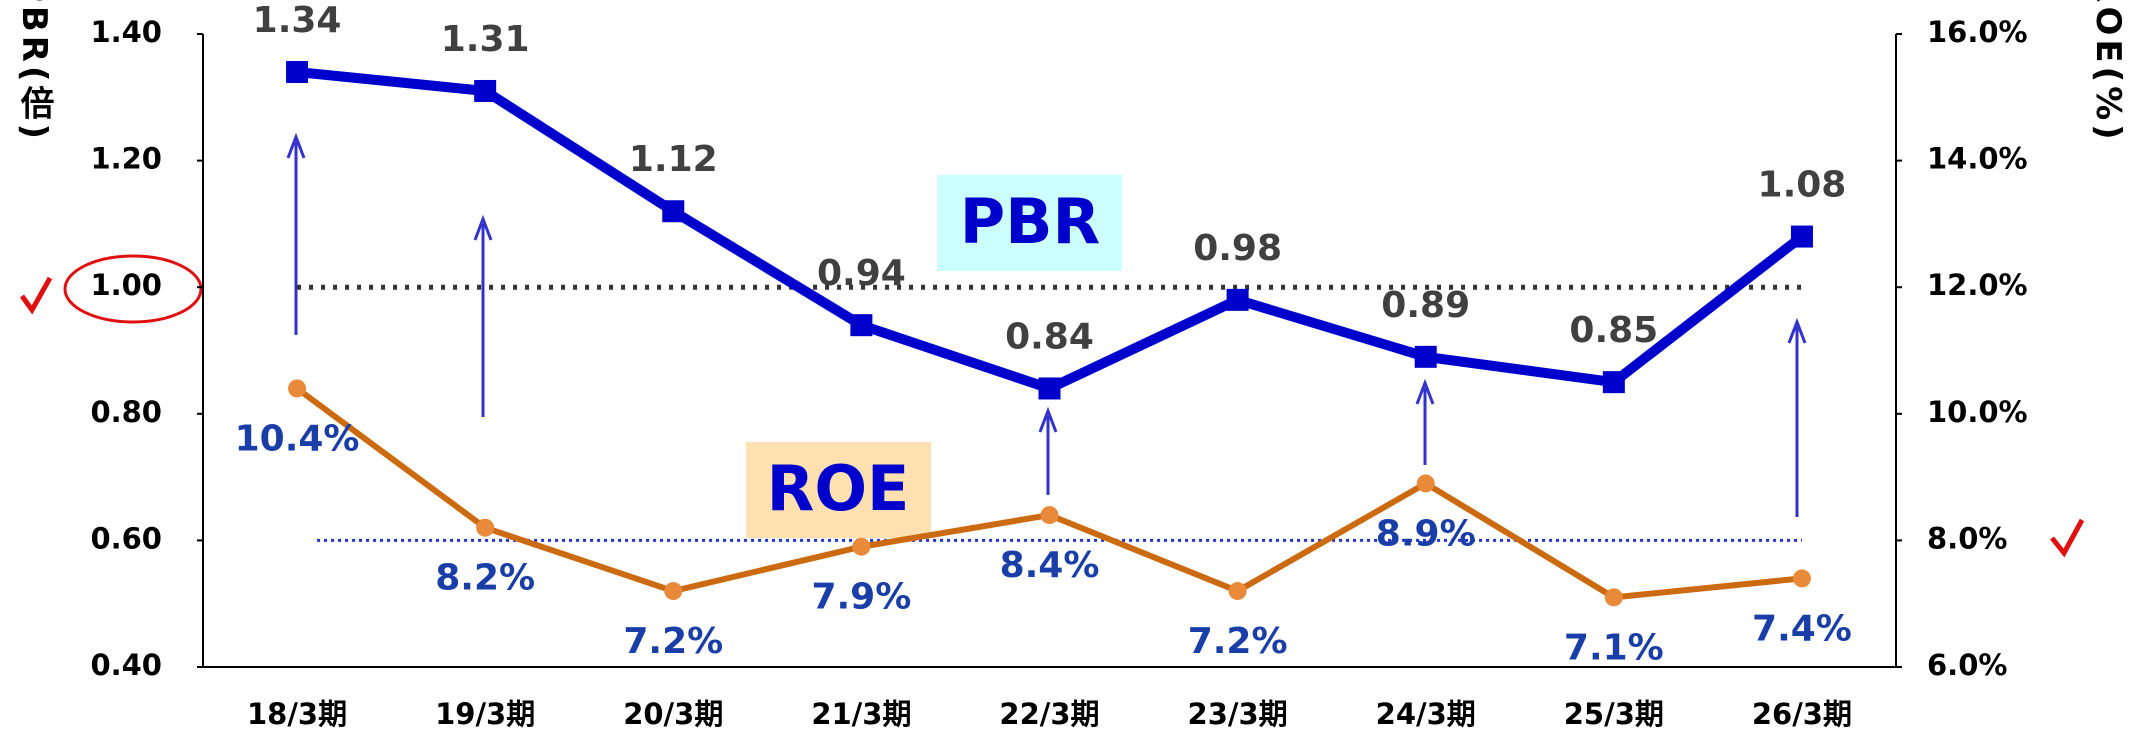 This screenshot has width=2146, height=733. What do you see at coordinates (126, 32) in the screenshot?
I see `y-tick-label: 1.40` at bounding box center [126, 32].